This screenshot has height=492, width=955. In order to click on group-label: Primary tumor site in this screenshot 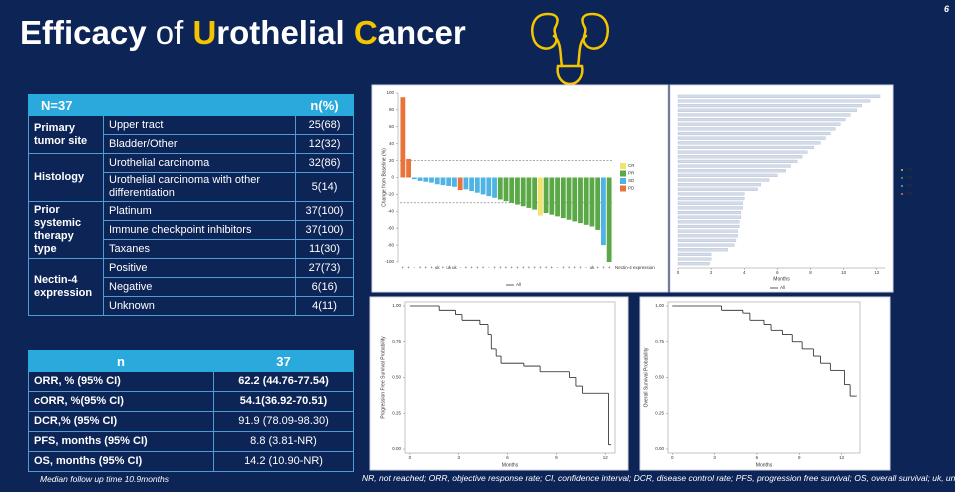, I will do `click(66, 134)`.